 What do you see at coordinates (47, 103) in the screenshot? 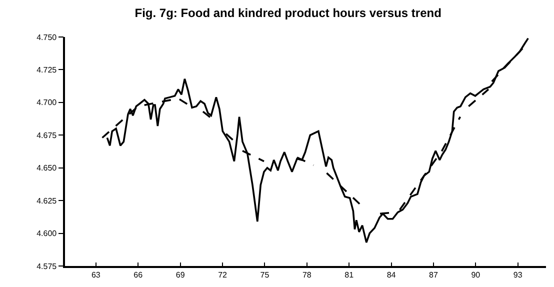
I see `y-tick-label: 4.700` at bounding box center [47, 103].